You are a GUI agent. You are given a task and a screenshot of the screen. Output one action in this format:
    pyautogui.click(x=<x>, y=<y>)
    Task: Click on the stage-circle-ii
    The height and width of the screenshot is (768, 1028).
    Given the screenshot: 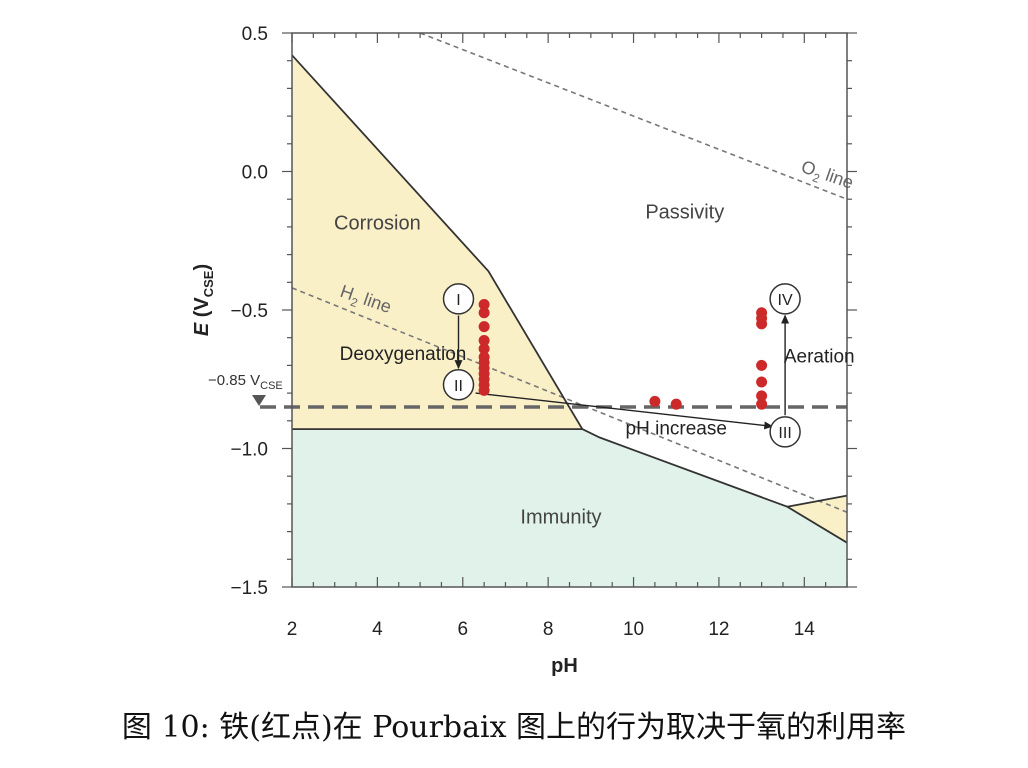 What is the action you would take?
    pyautogui.click(x=458, y=385)
    